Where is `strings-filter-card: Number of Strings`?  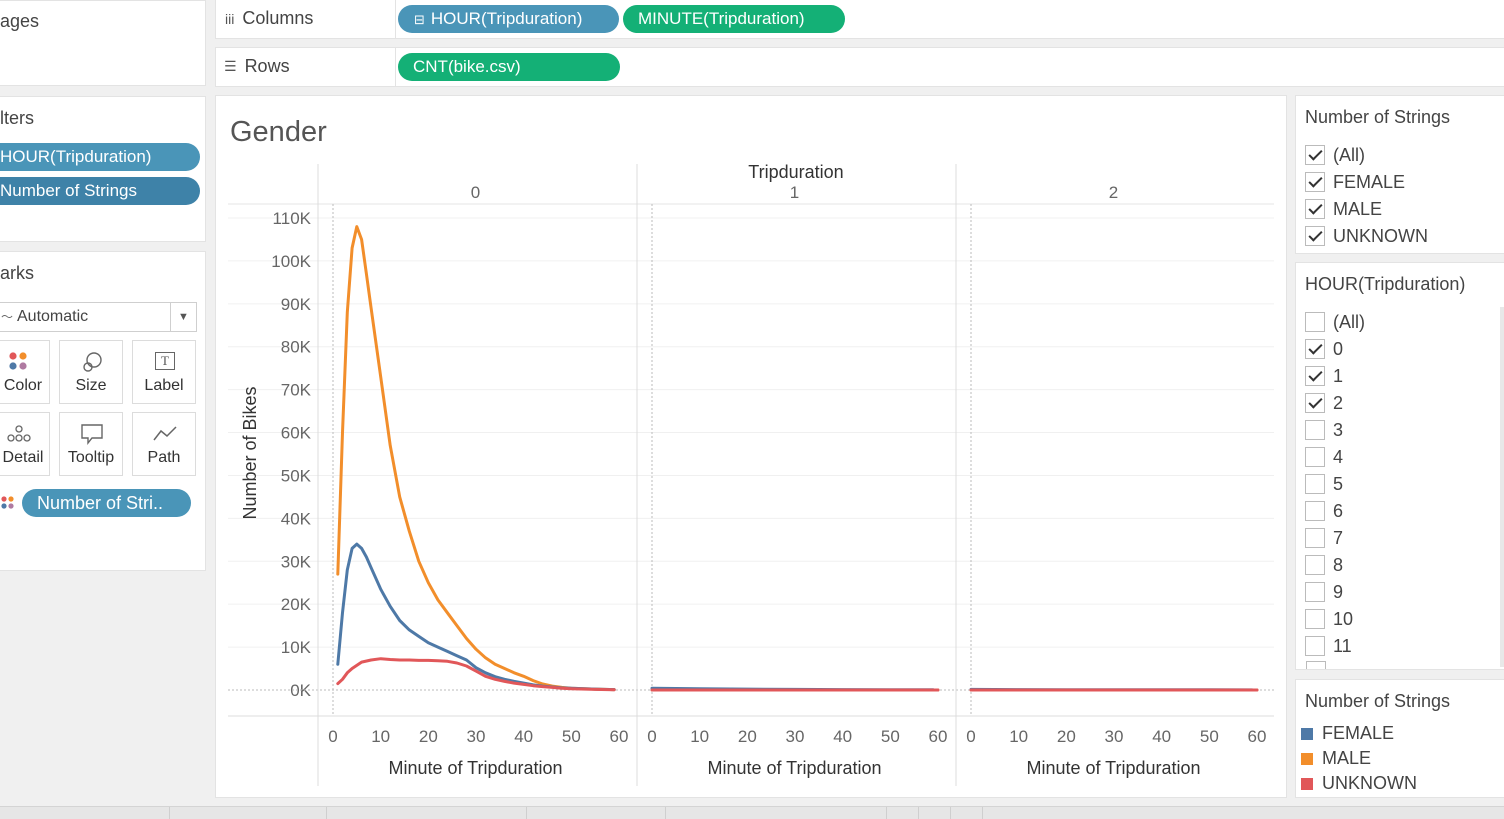
strings-filter-card: Number of Strings is located at coordinates (1399, 174).